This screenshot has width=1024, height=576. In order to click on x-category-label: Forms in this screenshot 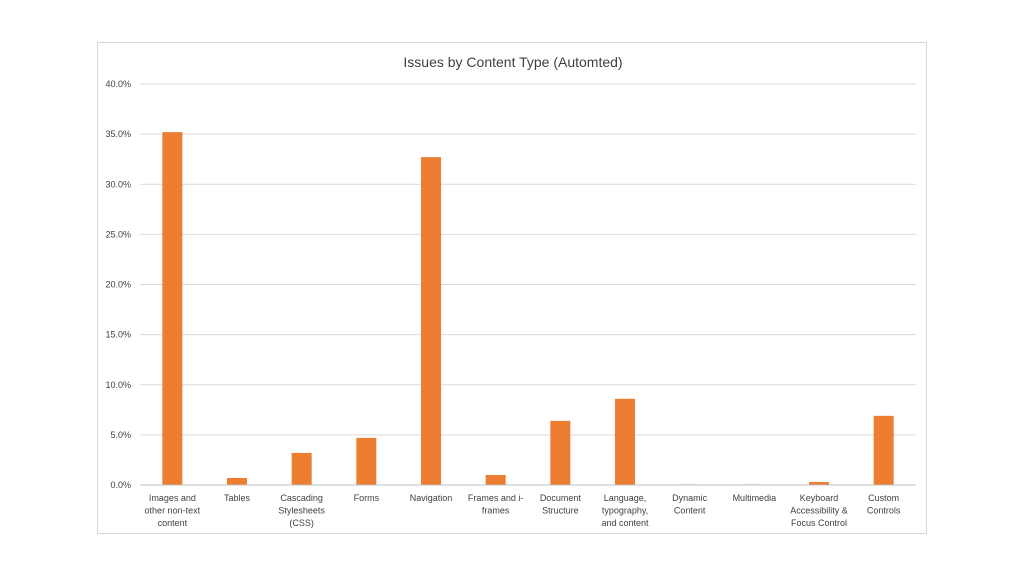, I will do `click(367, 498)`.